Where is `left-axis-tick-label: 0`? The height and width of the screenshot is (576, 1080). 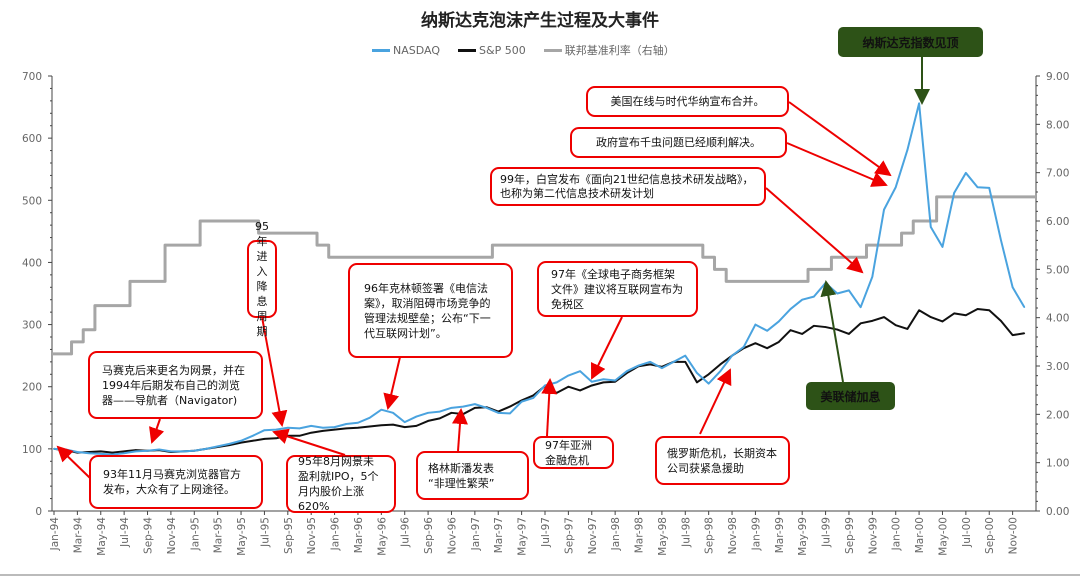 left-axis-tick-label: 0 is located at coordinates (38, 512).